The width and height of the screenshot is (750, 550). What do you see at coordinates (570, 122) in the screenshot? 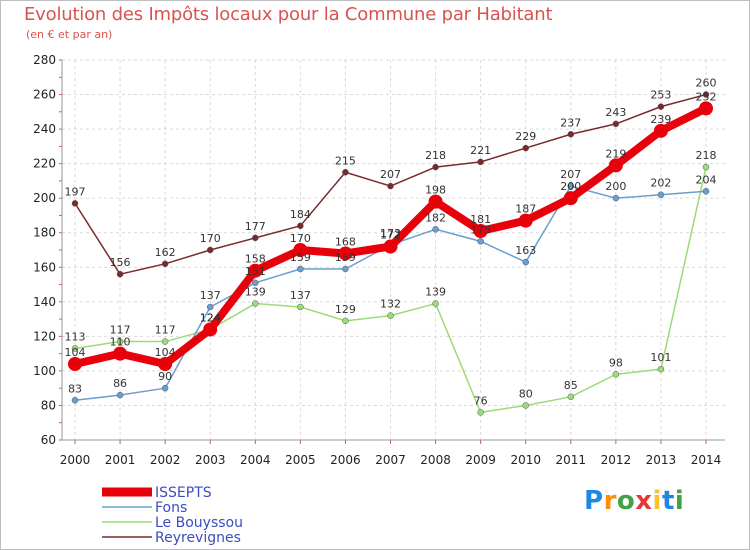
I see `data-label: 237` at bounding box center [570, 122].